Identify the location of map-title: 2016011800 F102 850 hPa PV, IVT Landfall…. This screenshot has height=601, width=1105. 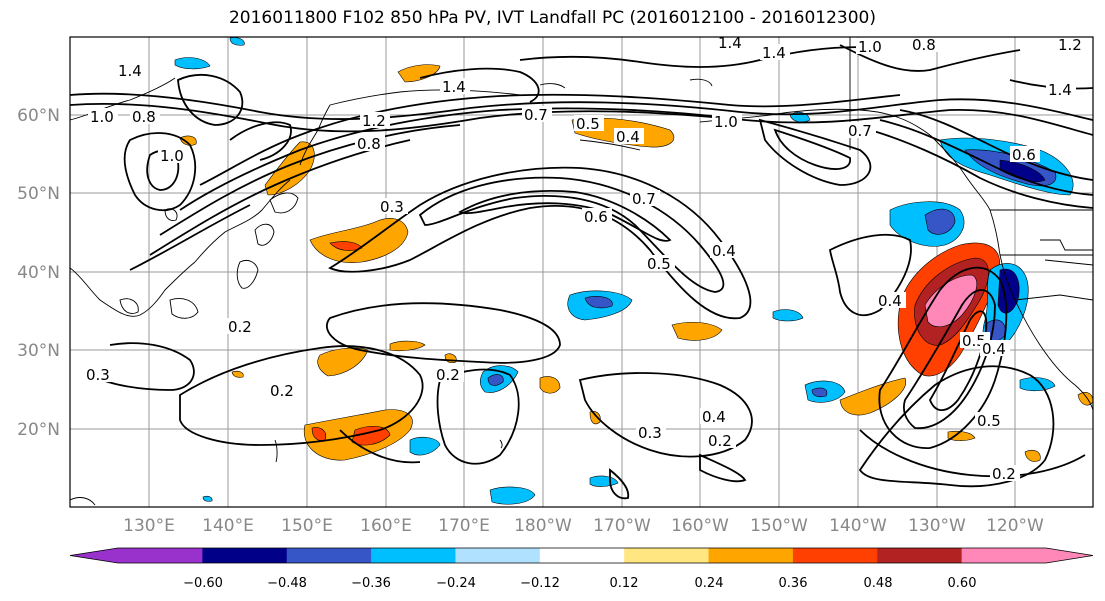
(552, 18).